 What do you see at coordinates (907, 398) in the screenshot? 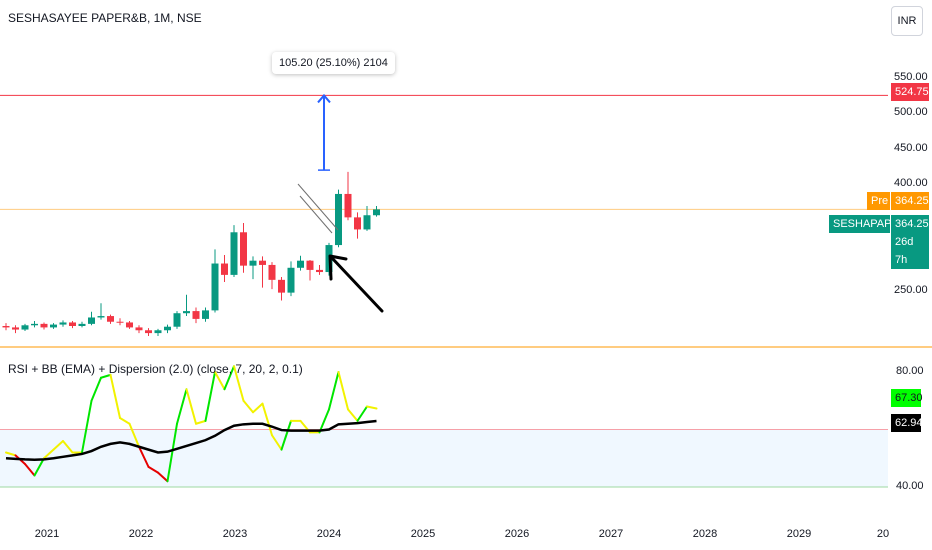
I see `rsi-value-tag: 67.30` at bounding box center [907, 398].